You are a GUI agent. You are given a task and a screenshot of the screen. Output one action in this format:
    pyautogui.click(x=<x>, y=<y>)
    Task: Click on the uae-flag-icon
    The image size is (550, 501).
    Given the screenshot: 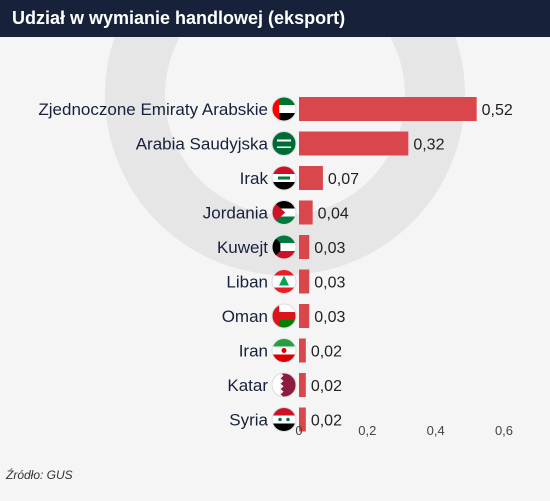 What is the action you would take?
    pyautogui.click(x=284, y=109)
    